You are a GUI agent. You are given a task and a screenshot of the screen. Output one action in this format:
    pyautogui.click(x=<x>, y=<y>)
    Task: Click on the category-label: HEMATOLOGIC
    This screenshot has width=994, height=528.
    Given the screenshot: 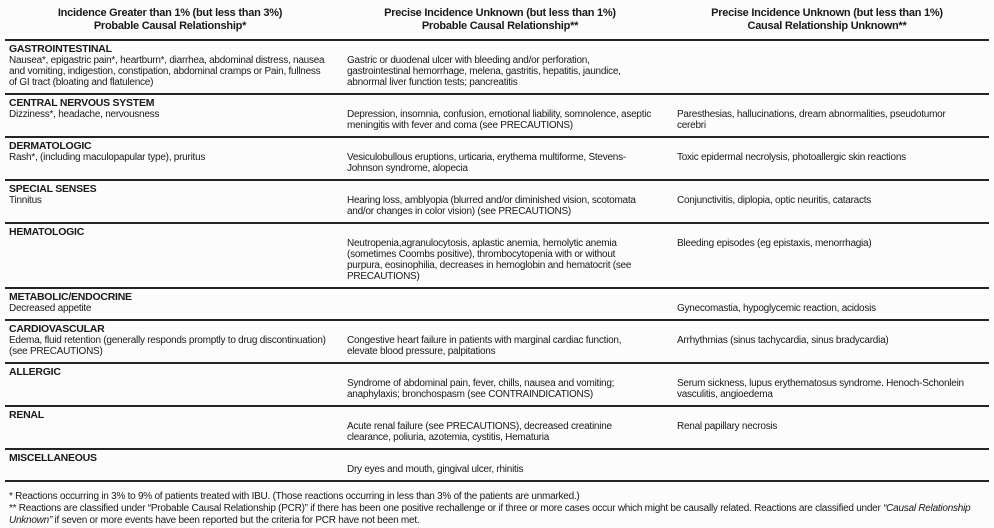 What is the action you would take?
    pyautogui.click(x=47, y=232)
    